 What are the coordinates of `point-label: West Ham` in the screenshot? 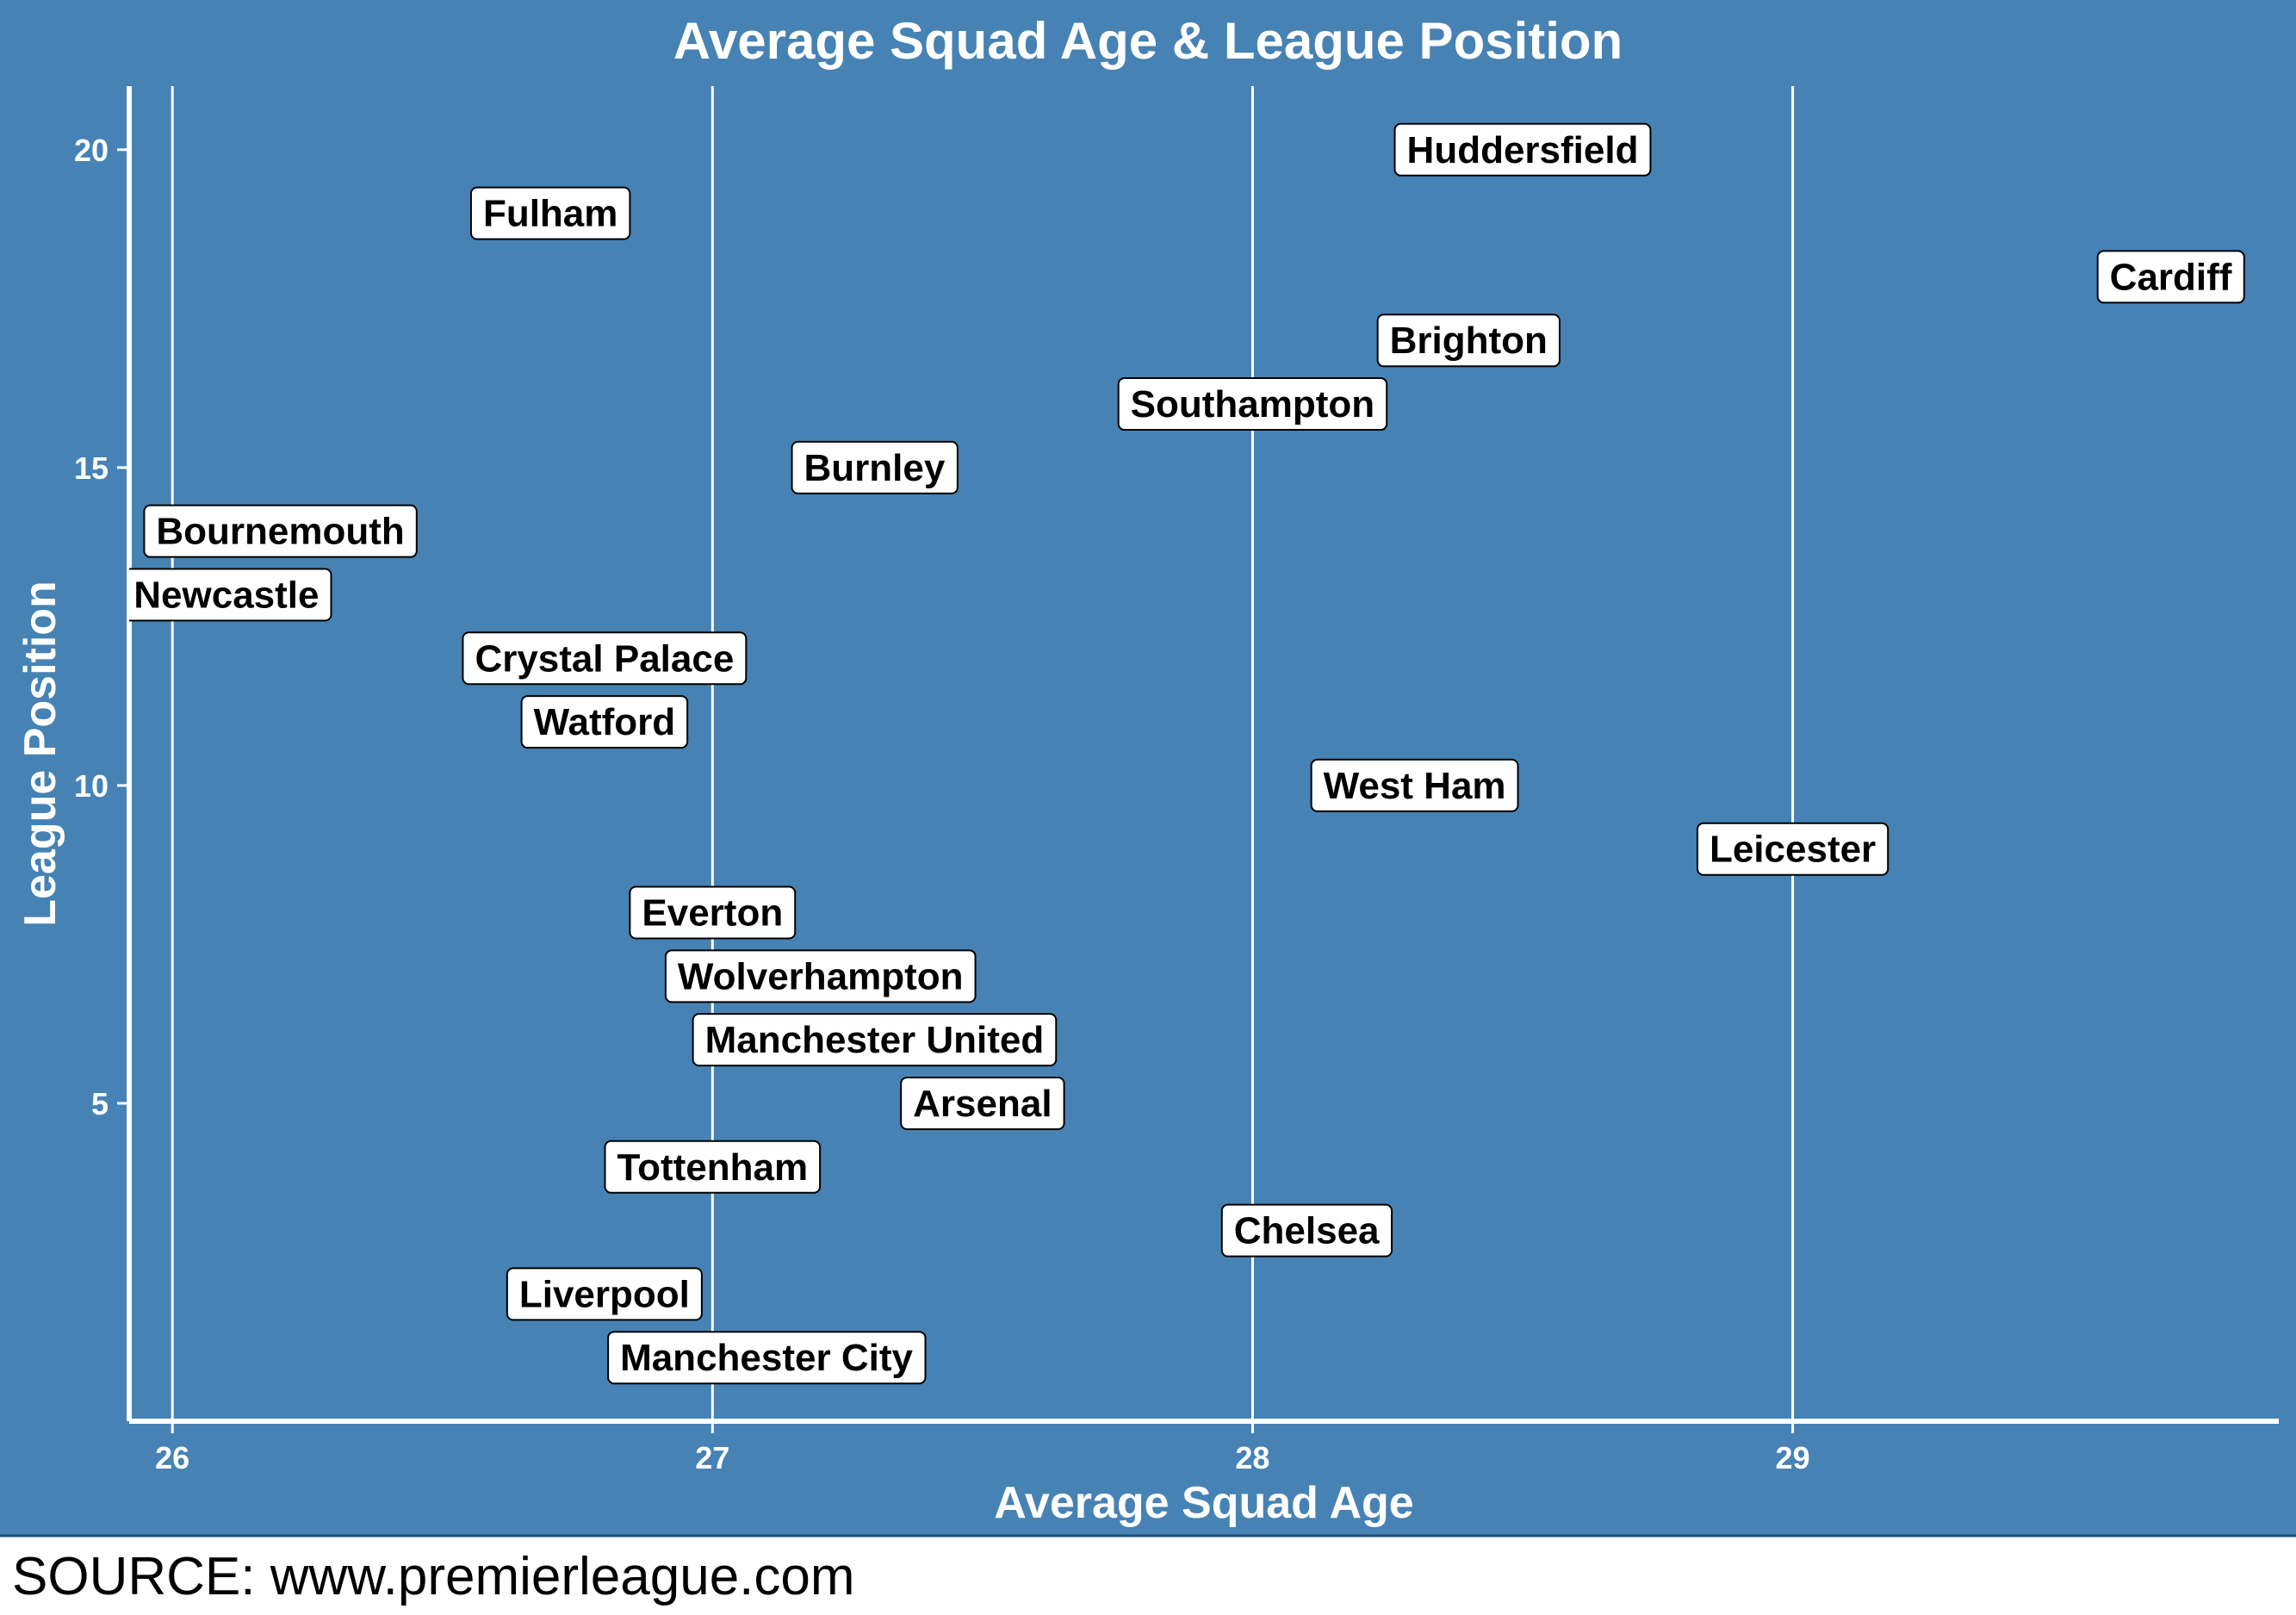 It's located at (1414, 785).